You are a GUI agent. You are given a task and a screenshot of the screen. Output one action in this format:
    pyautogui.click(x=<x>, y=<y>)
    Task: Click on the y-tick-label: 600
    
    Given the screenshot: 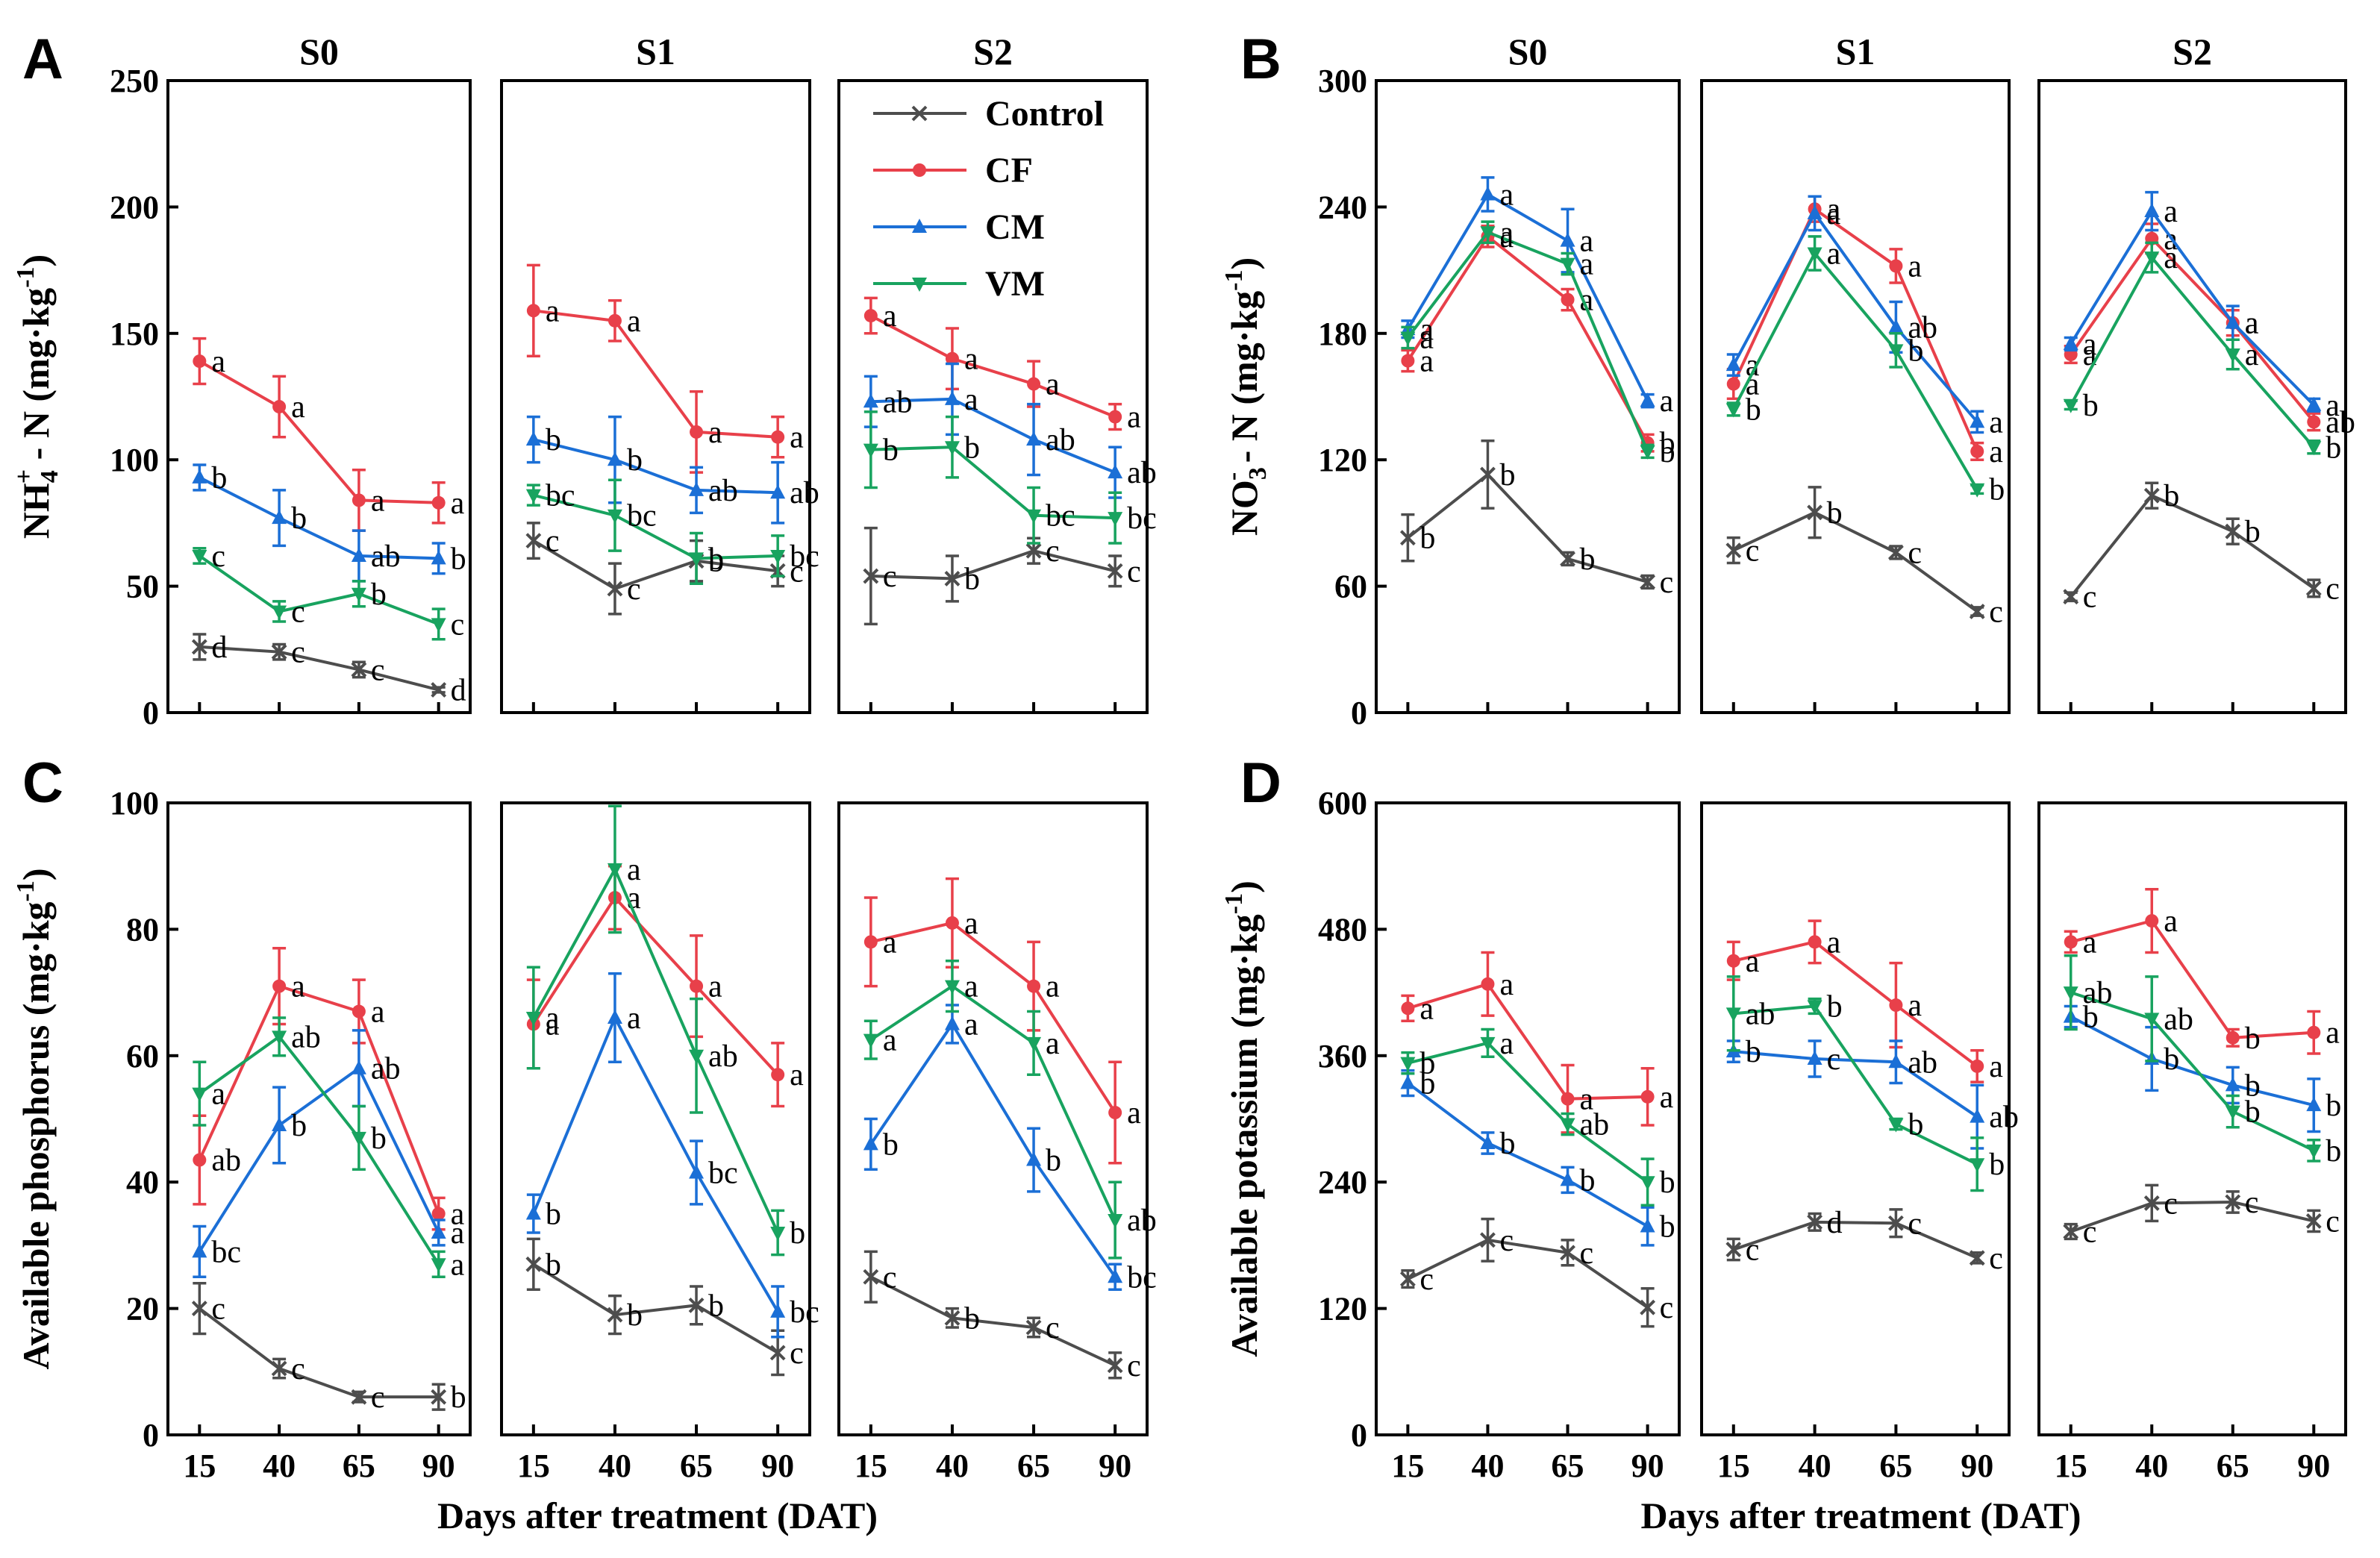 What is the action you would take?
    pyautogui.click(x=1342, y=803)
    